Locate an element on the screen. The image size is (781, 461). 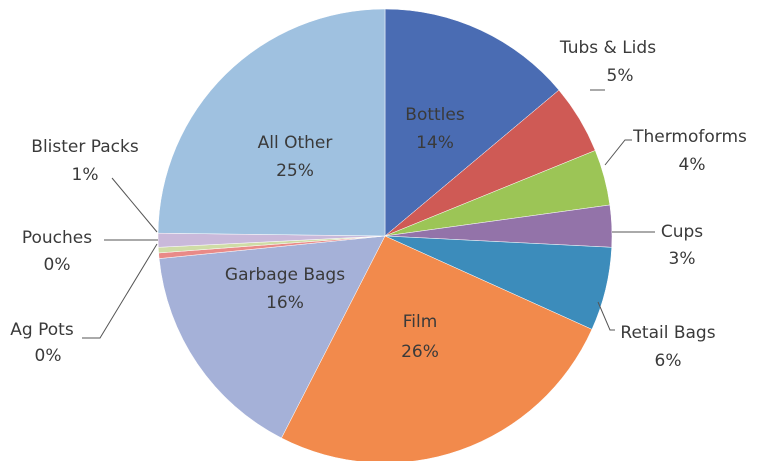
slice-label: Thermoforms is located at coordinates (689, 137).